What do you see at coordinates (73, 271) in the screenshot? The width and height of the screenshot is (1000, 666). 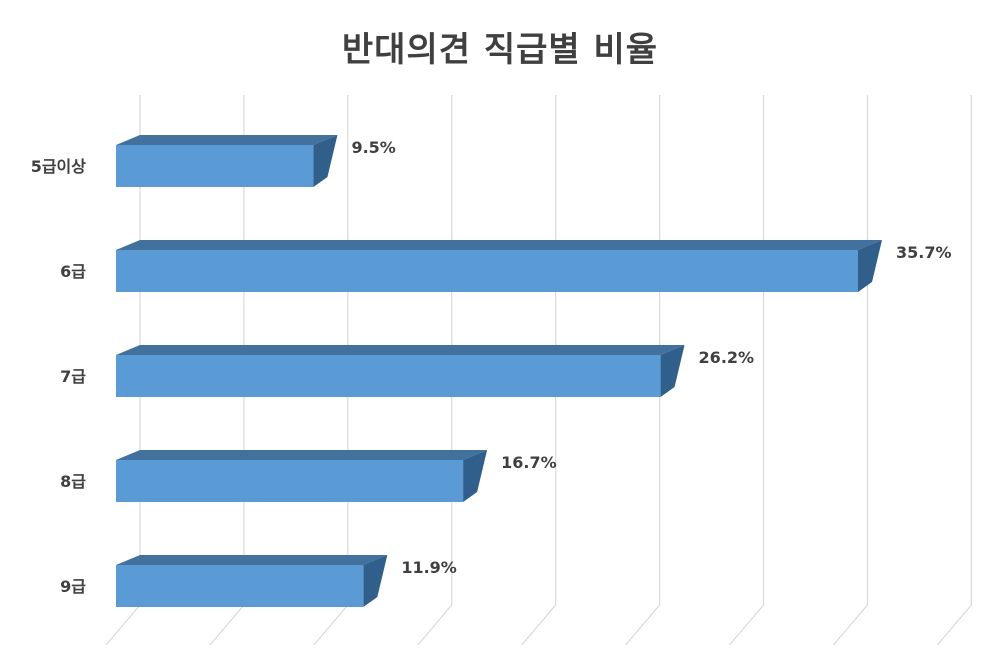 I see `category-label: 6급` at bounding box center [73, 271].